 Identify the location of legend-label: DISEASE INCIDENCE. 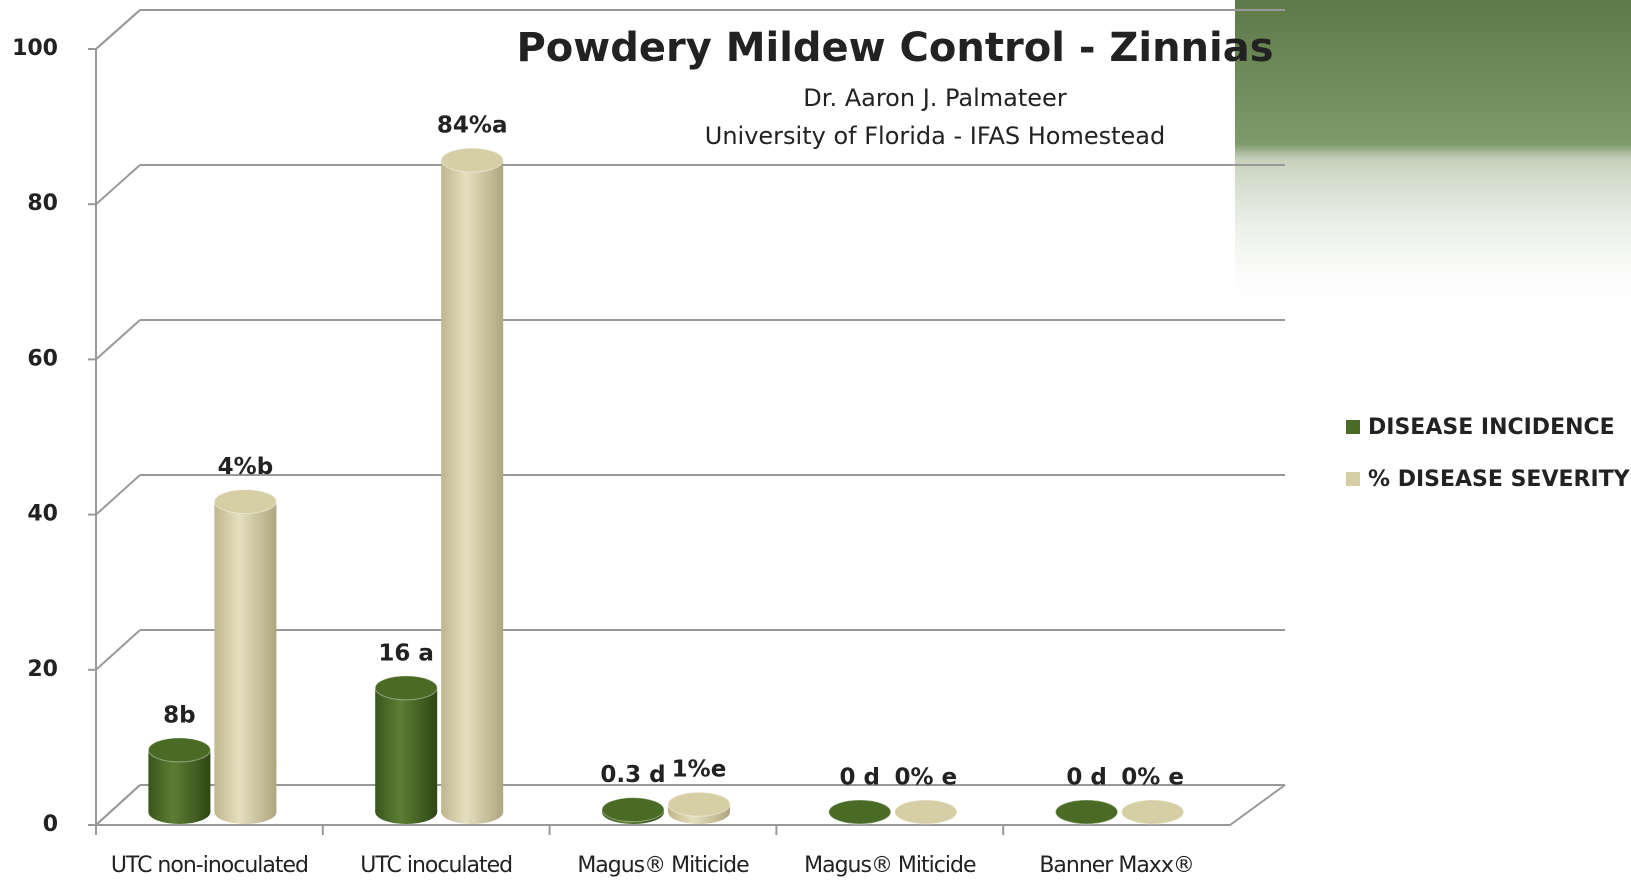
(1491, 427).